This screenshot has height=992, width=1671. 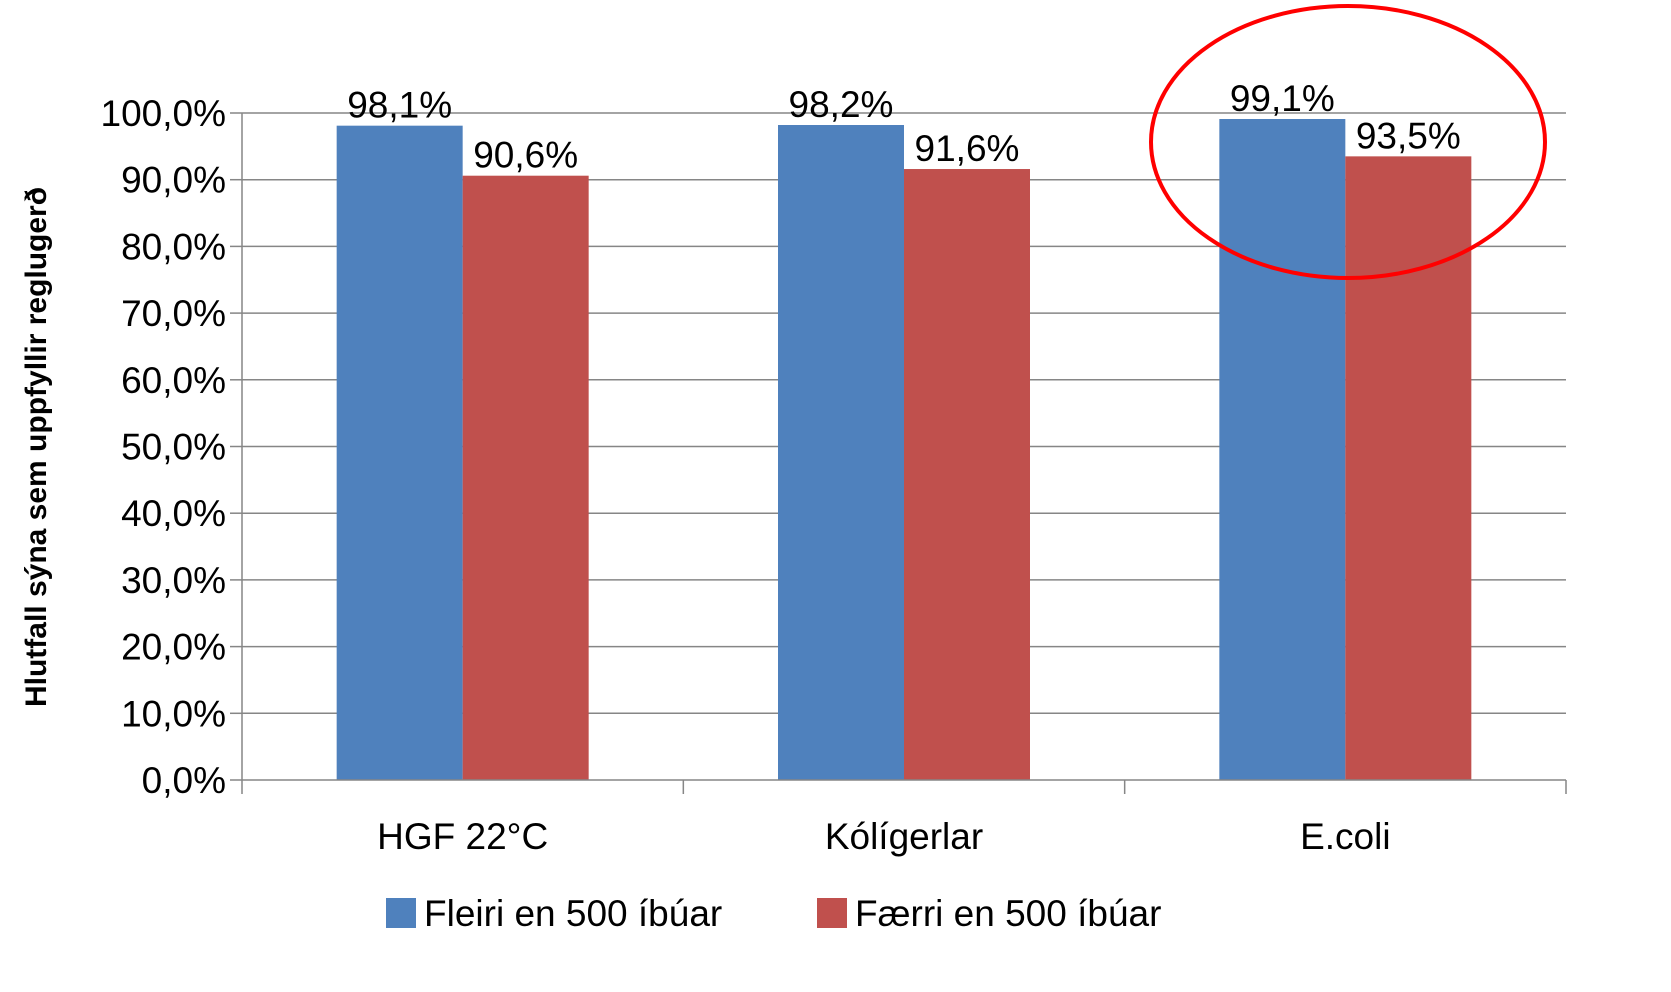 I want to click on data-label: 99,1%, so click(x=1282, y=98).